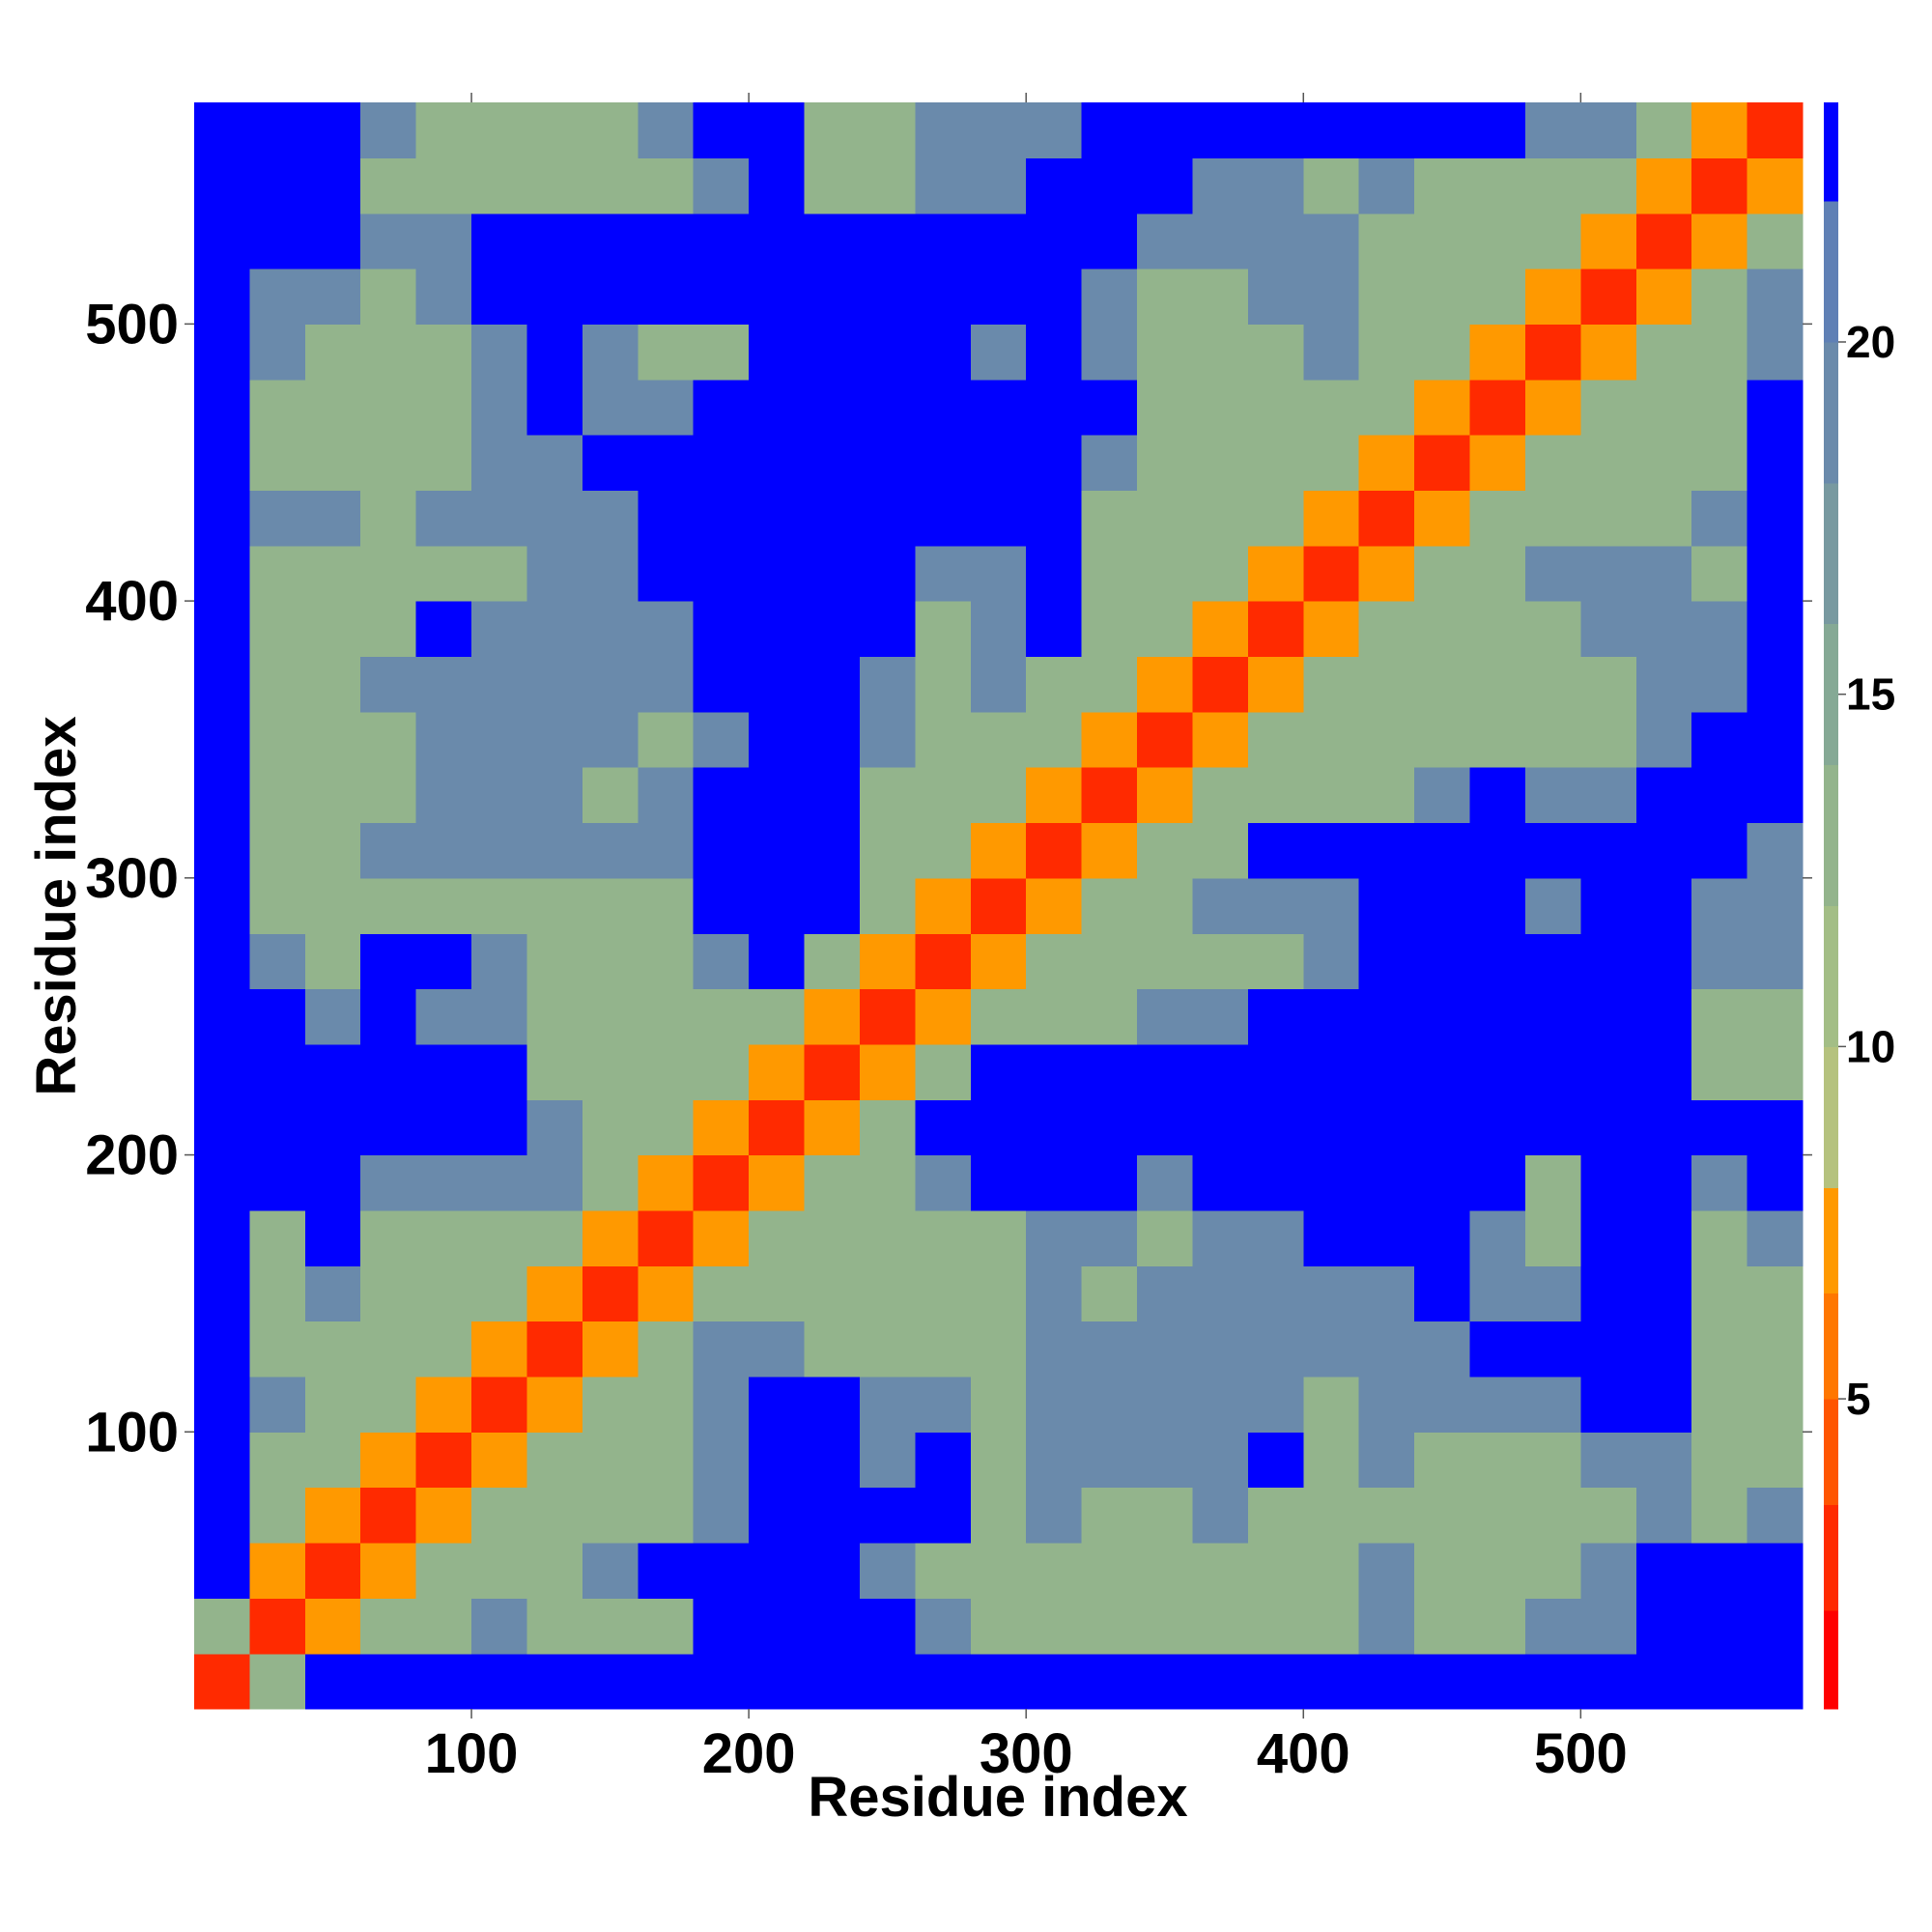 This screenshot has height=1932, width=1932. Describe the element at coordinates (1870, 1046) in the screenshot. I see `colorbar-tick-label: 10` at that location.